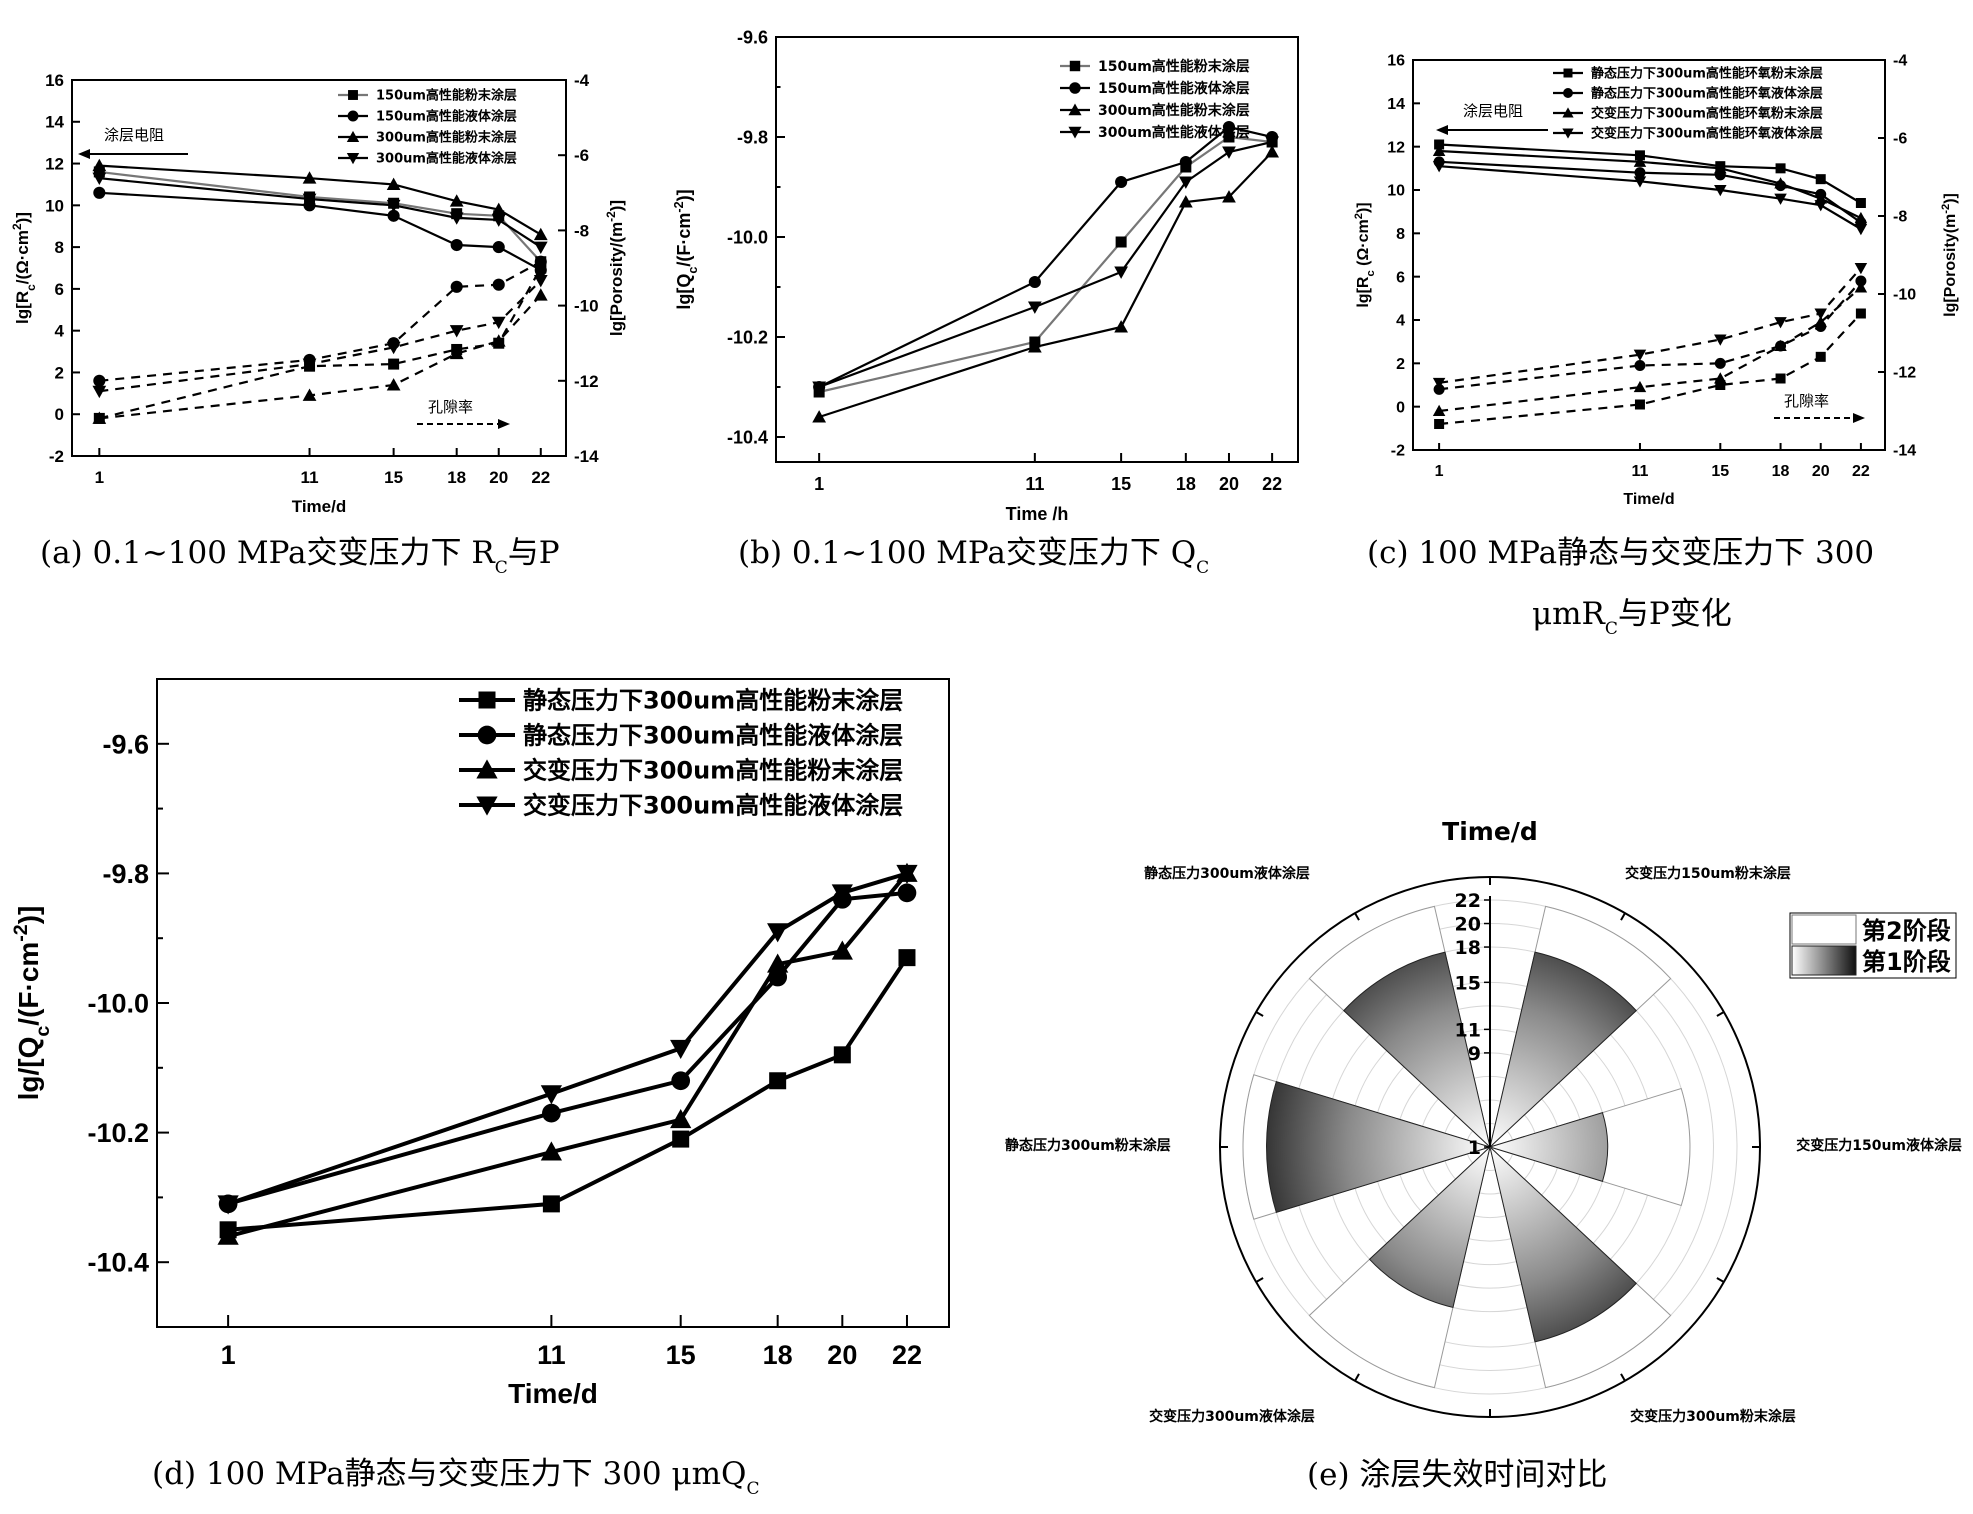 Image resolution: width=1973 pixels, height=1514 pixels. I want to click on y-tick-label: 0, so click(59, 414).